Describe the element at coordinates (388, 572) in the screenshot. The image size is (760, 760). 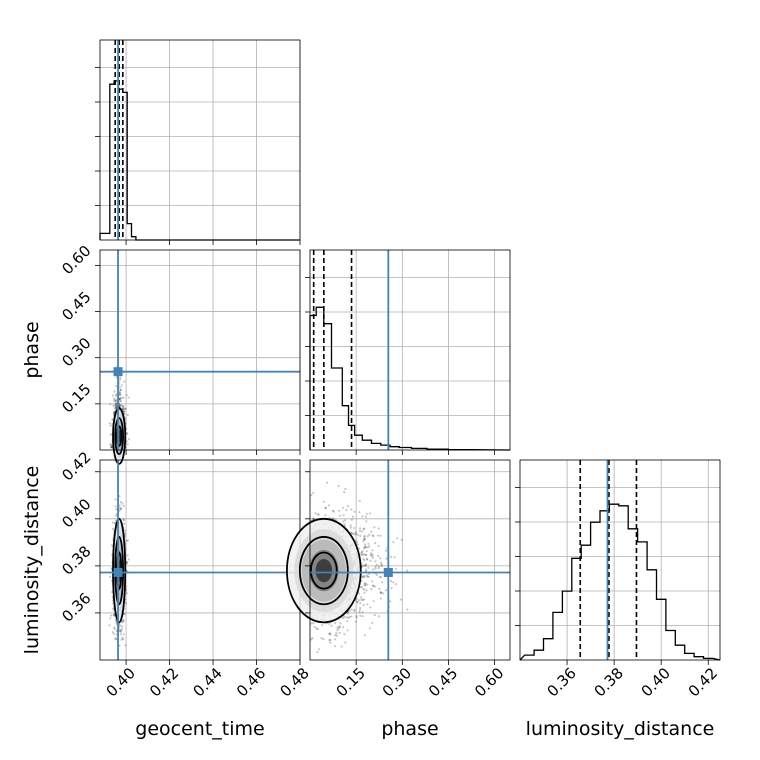
I see `truth-marker` at that location.